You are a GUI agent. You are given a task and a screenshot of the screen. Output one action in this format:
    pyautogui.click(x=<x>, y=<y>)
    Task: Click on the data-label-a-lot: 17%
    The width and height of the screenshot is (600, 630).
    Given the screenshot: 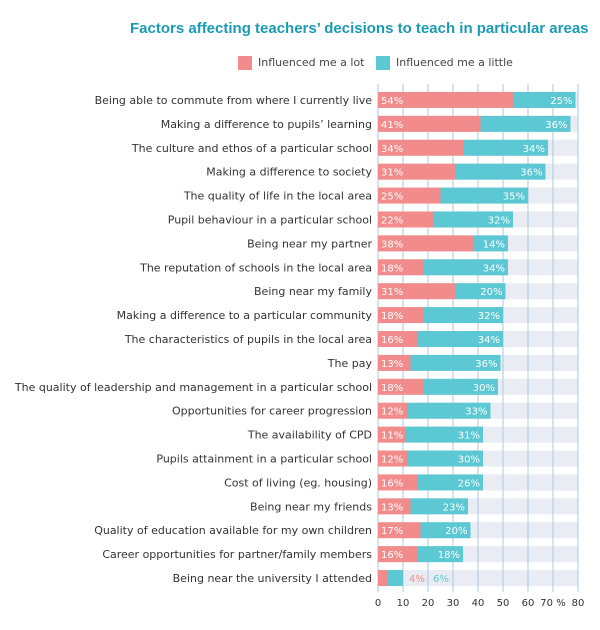 What is the action you would take?
    pyautogui.click(x=392, y=531)
    